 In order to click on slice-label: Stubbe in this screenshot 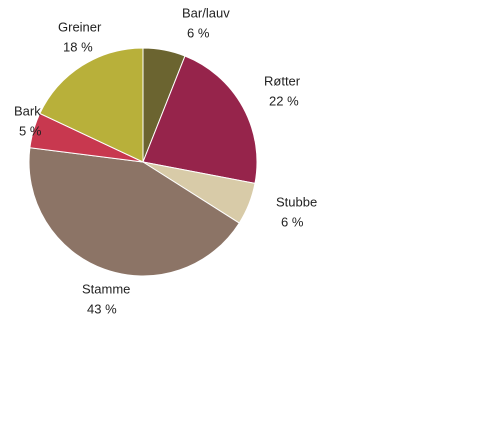, I will do `click(296, 201)`.